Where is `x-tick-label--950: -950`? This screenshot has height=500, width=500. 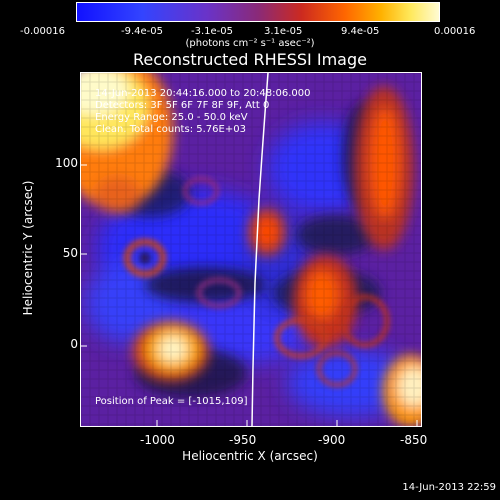 x-tick-label--950: -950 is located at coordinates (243, 440).